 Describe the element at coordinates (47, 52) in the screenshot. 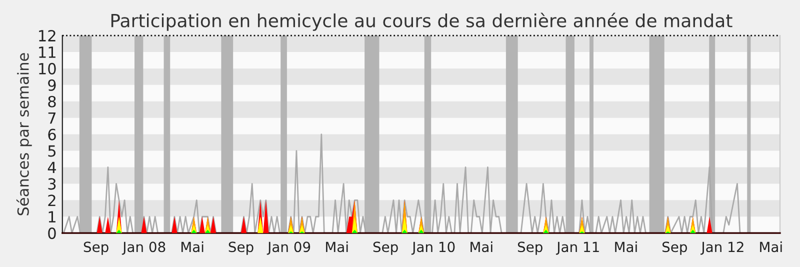

I see `y-tick-label: 11` at that location.